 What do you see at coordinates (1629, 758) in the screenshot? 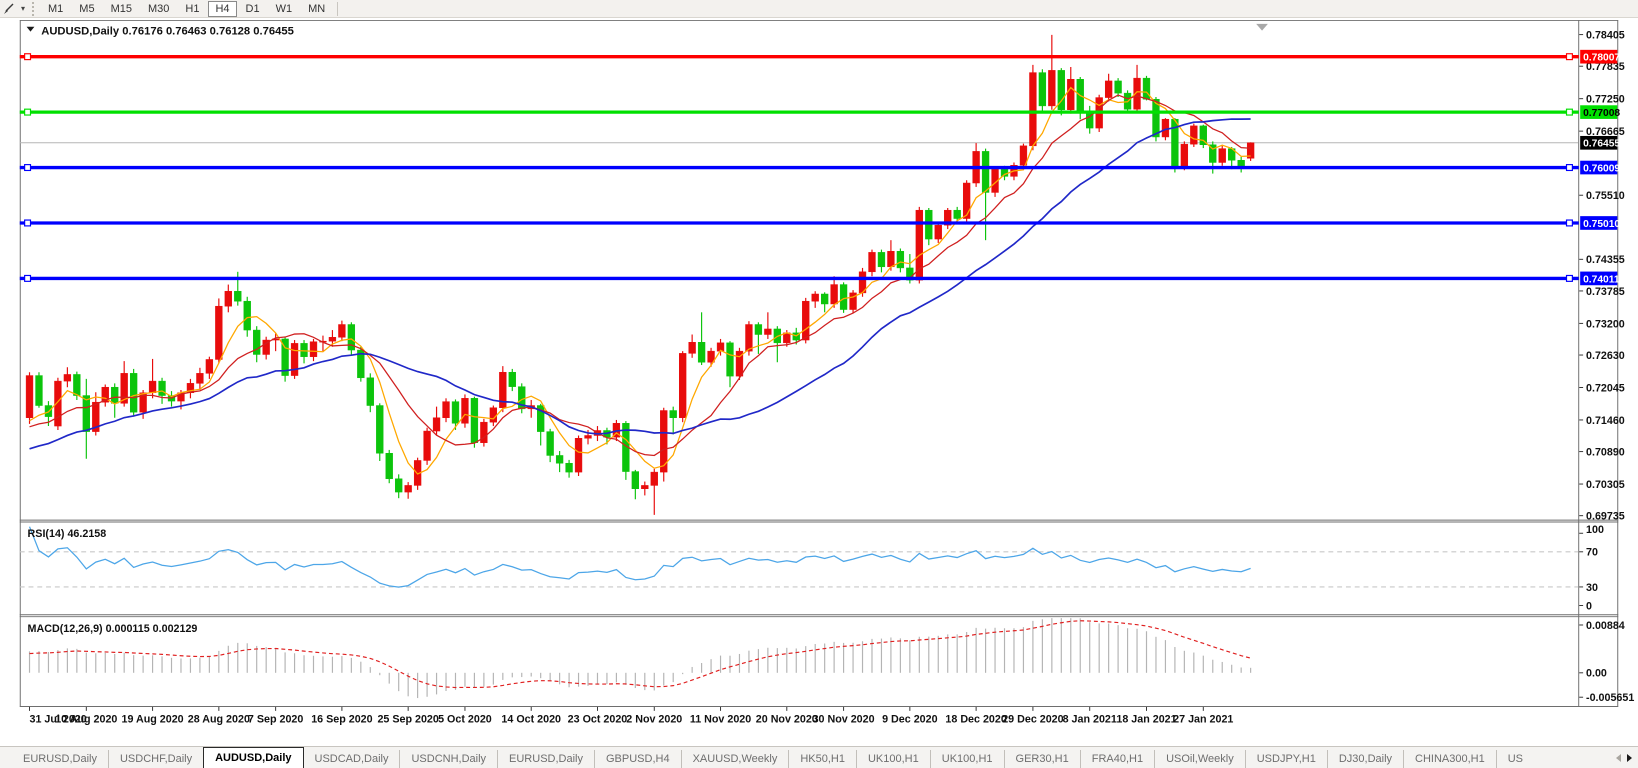
I see `tabs-scroll-right-icon` at bounding box center [1629, 758].